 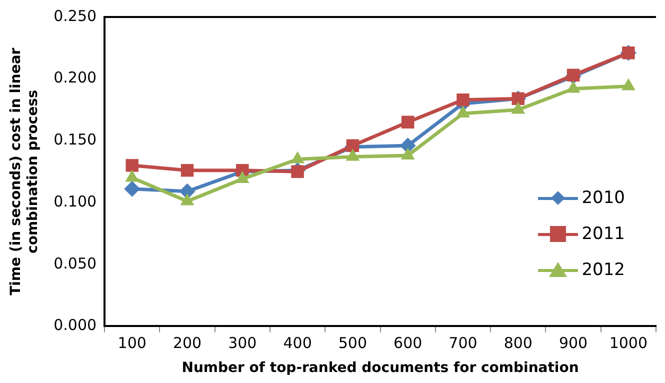 I want to click on x-tick-label: 800, so click(x=518, y=343).